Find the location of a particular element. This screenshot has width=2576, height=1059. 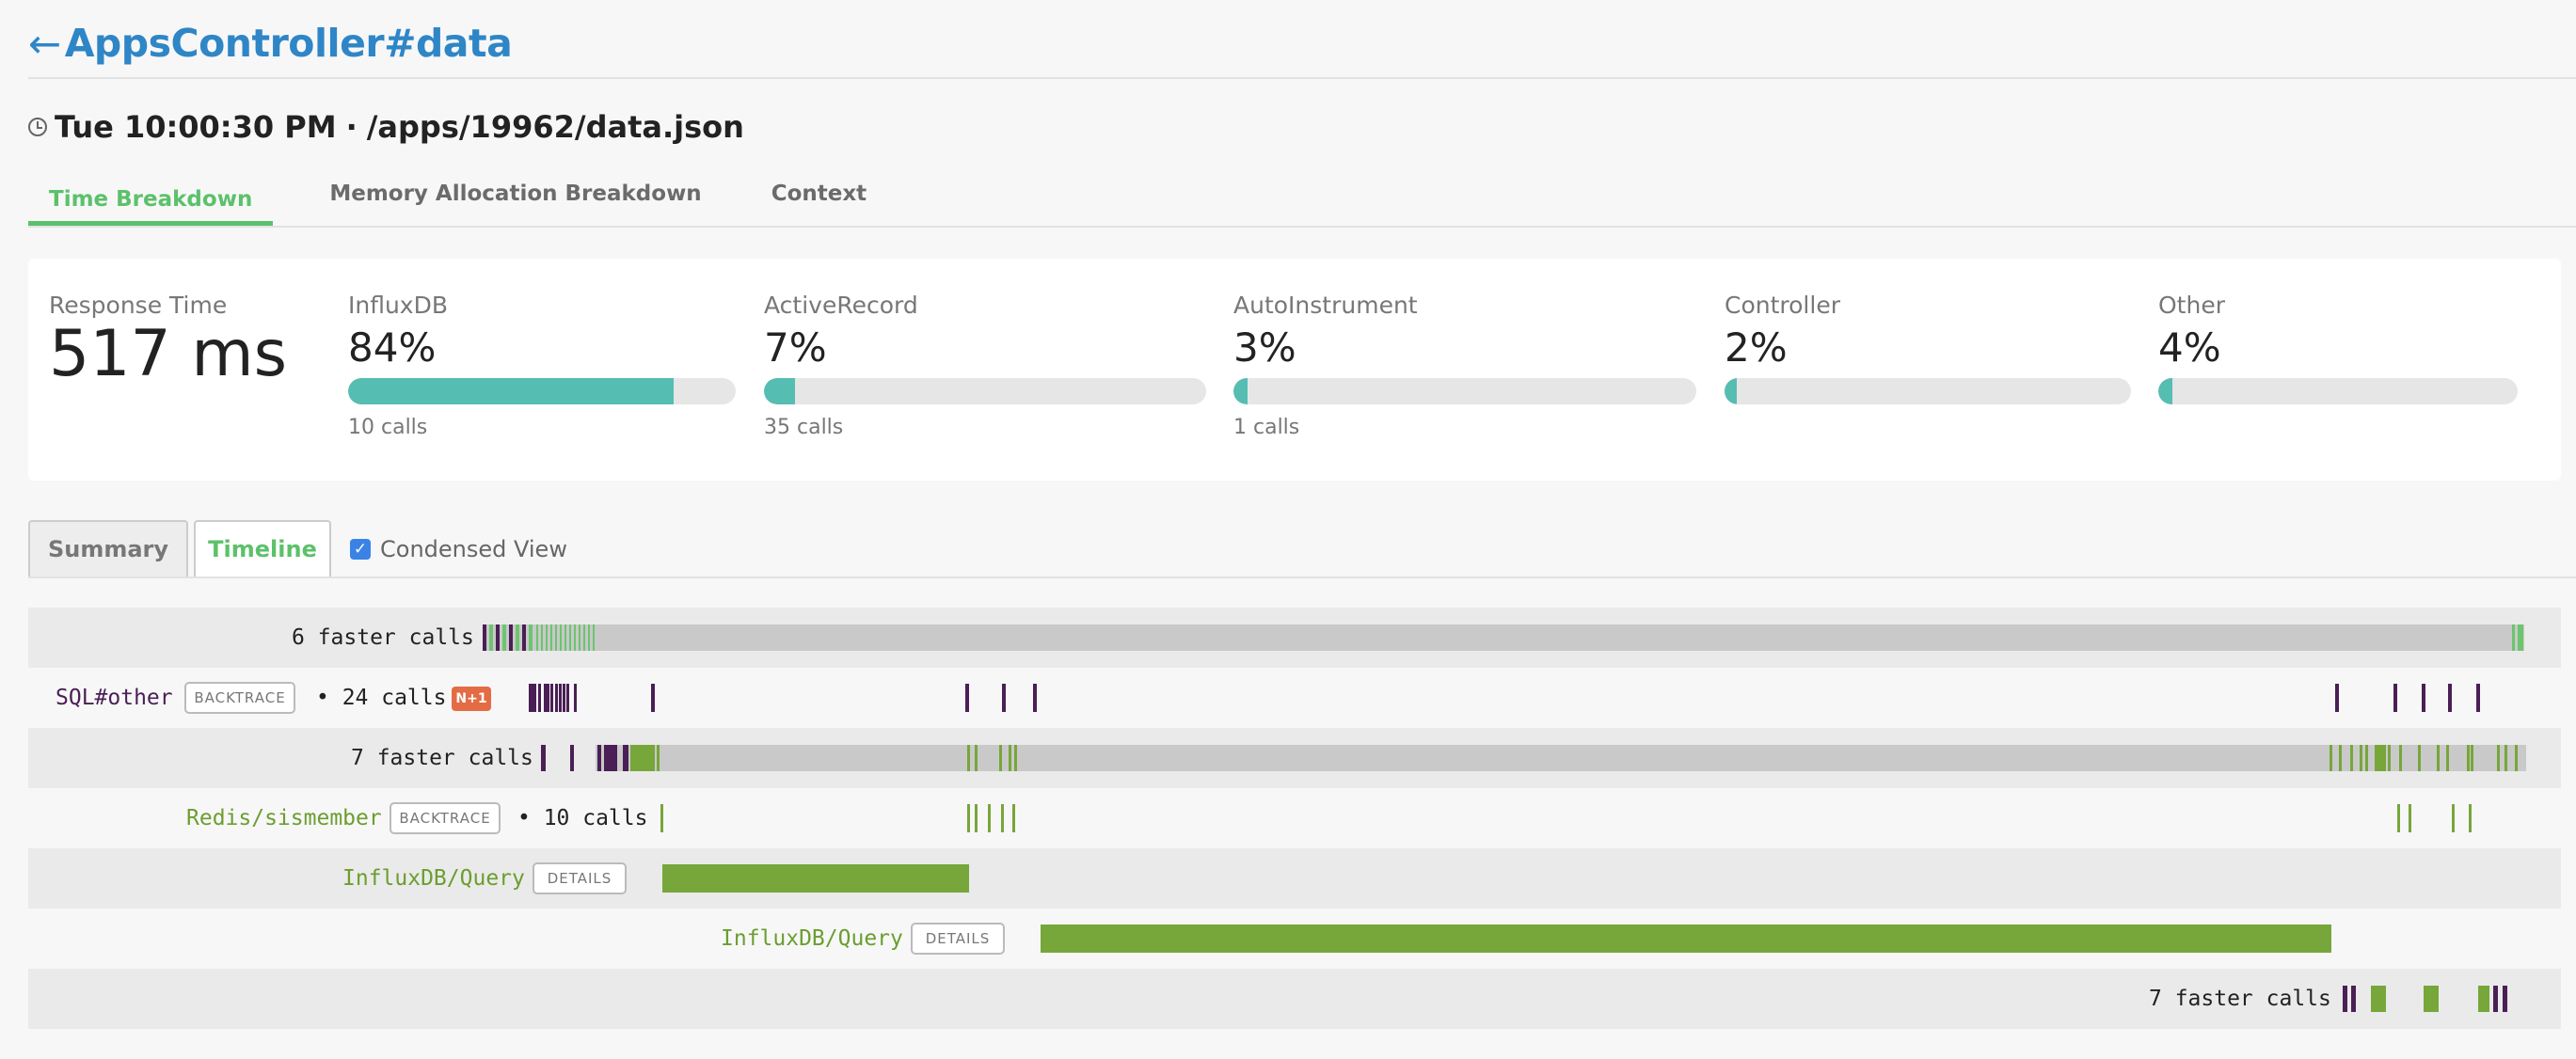

faster-calls-label: 6 faster calls is located at coordinates (383, 637).